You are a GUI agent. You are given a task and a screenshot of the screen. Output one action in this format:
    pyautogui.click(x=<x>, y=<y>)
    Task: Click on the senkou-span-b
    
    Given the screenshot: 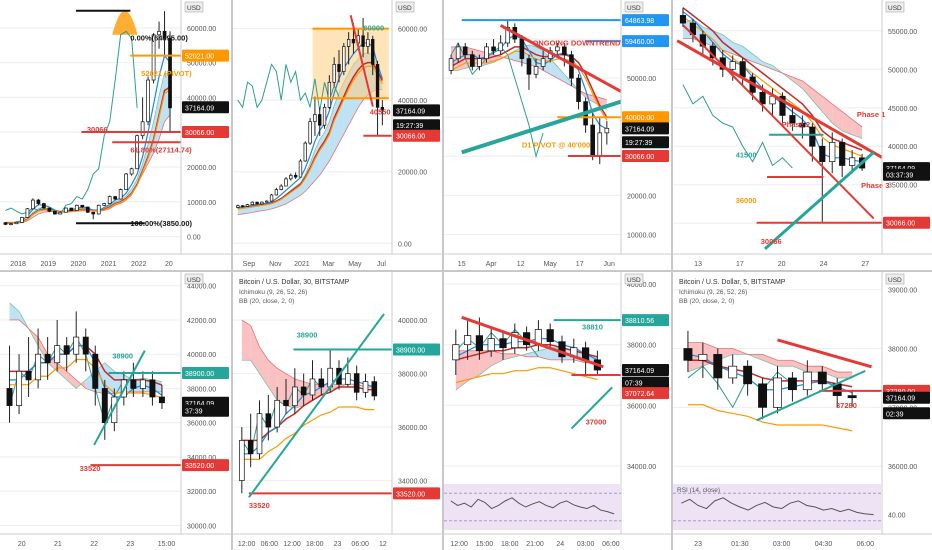 What is the action you would take?
    pyautogui.click(x=770, y=357)
    